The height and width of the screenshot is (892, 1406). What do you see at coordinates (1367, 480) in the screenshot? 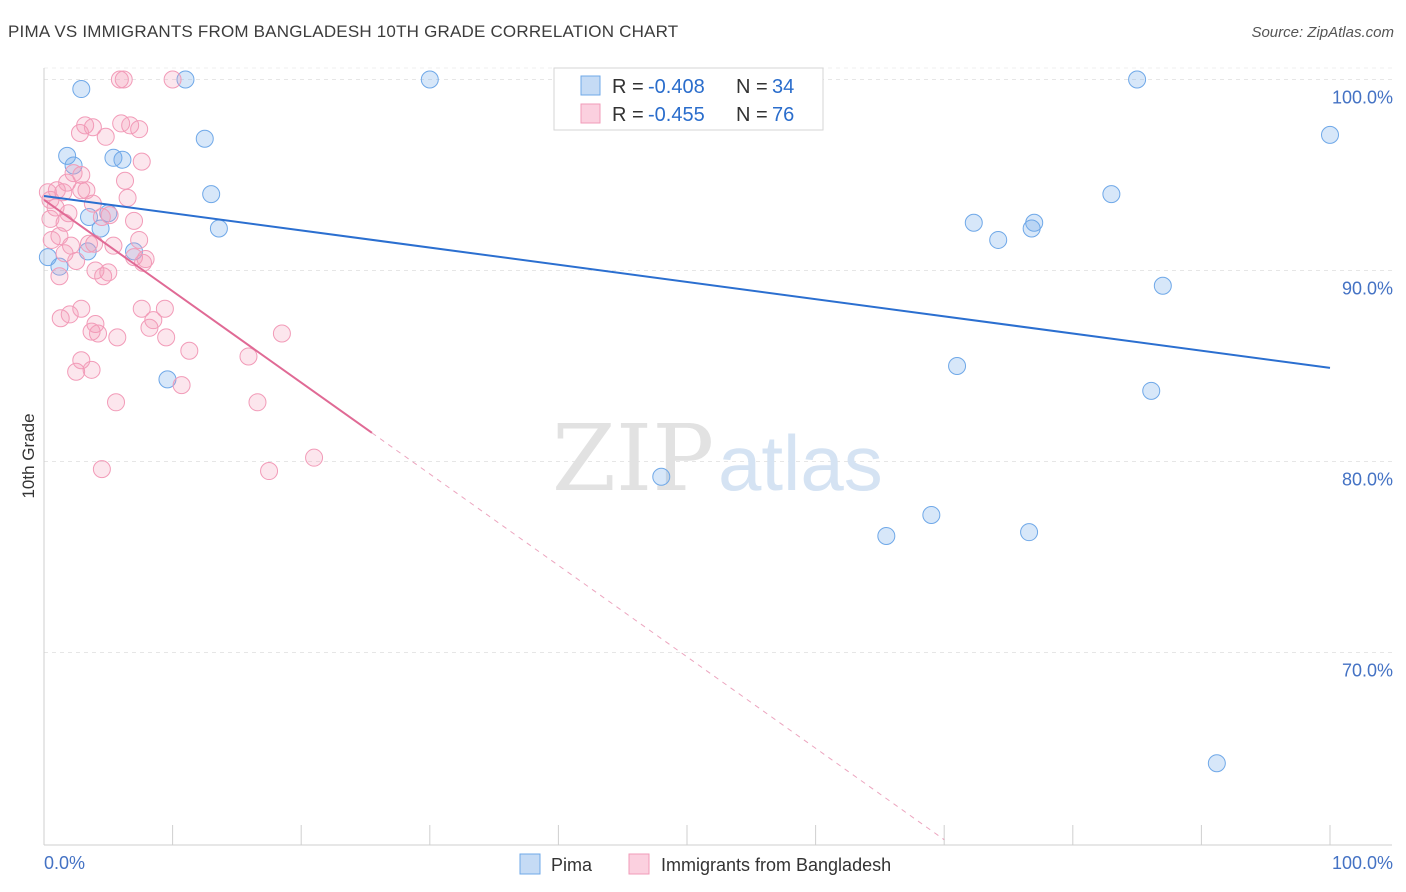
I see `y-tick-label-2: 80.0%` at bounding box center [1367, 480].